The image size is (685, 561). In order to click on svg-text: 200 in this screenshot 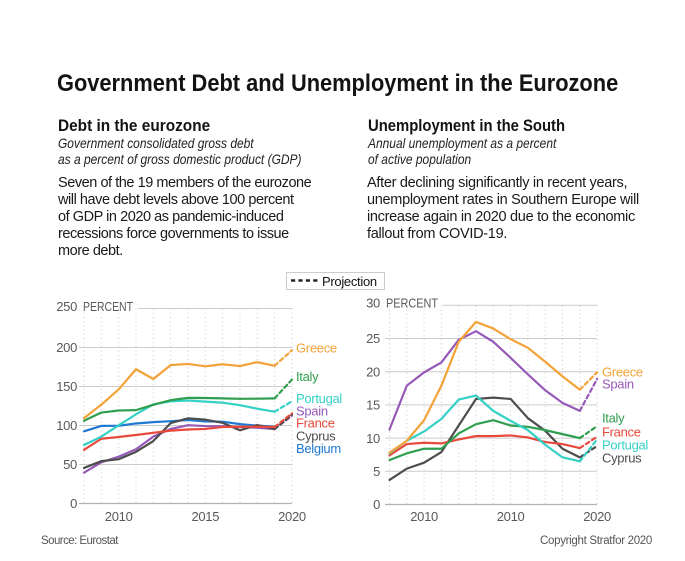, I will do `click(66, 347)`.